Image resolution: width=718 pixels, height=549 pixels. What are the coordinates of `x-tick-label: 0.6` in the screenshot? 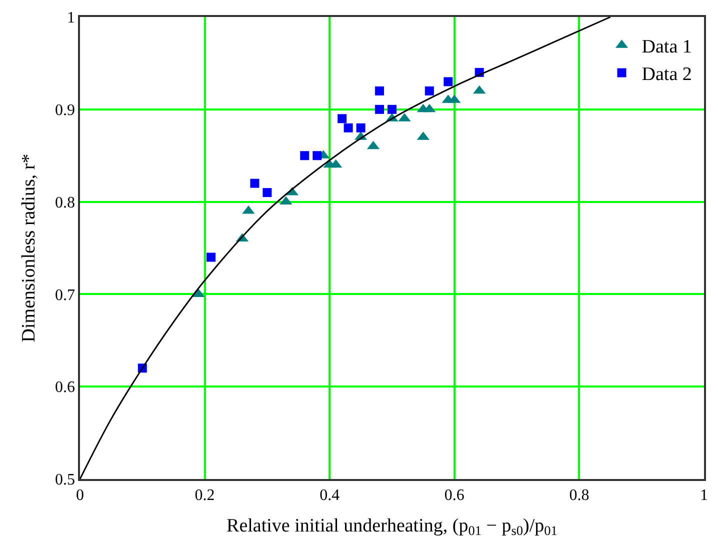 It's located at (454, 495).